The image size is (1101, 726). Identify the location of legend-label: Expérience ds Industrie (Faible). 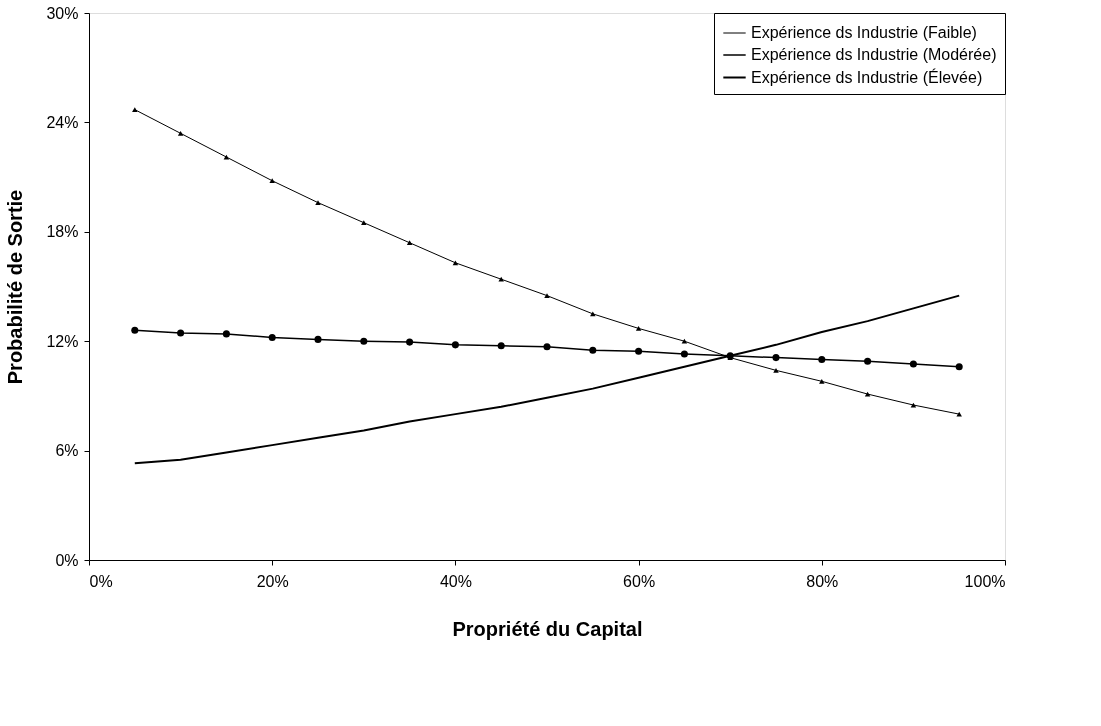
(864, 32).